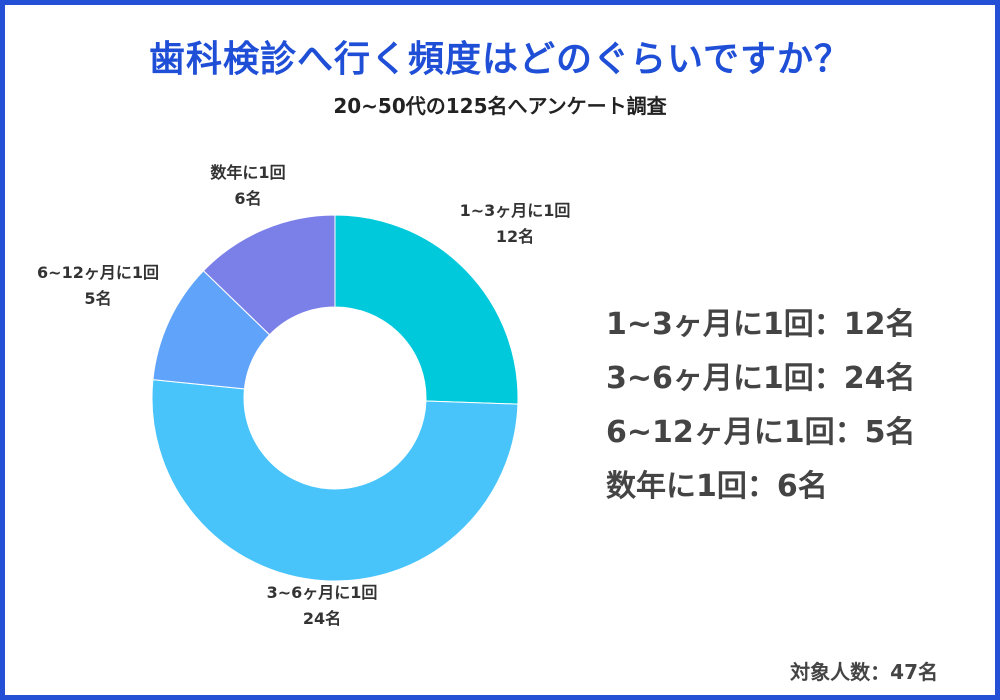 This screenshot has height=700, width=1000. Describe the element at coordinates (515, 210) in the screenshot. I see `slice-label-category: 1~3ヶ月に1回` at that location.